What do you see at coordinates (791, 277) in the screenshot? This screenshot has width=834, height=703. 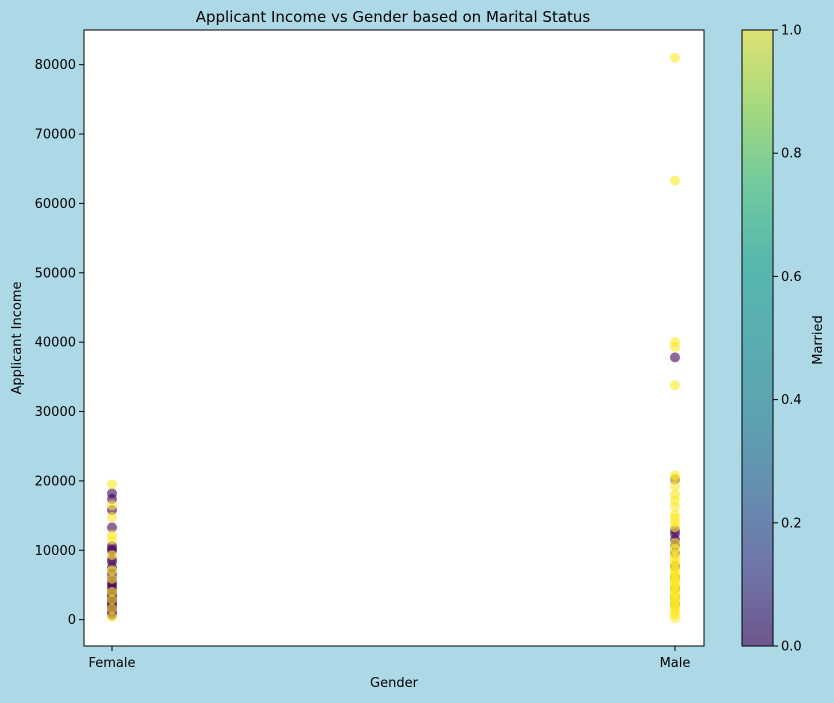 I see `colorbar-tick-label: 0.6` at bounding box center [791, 277].